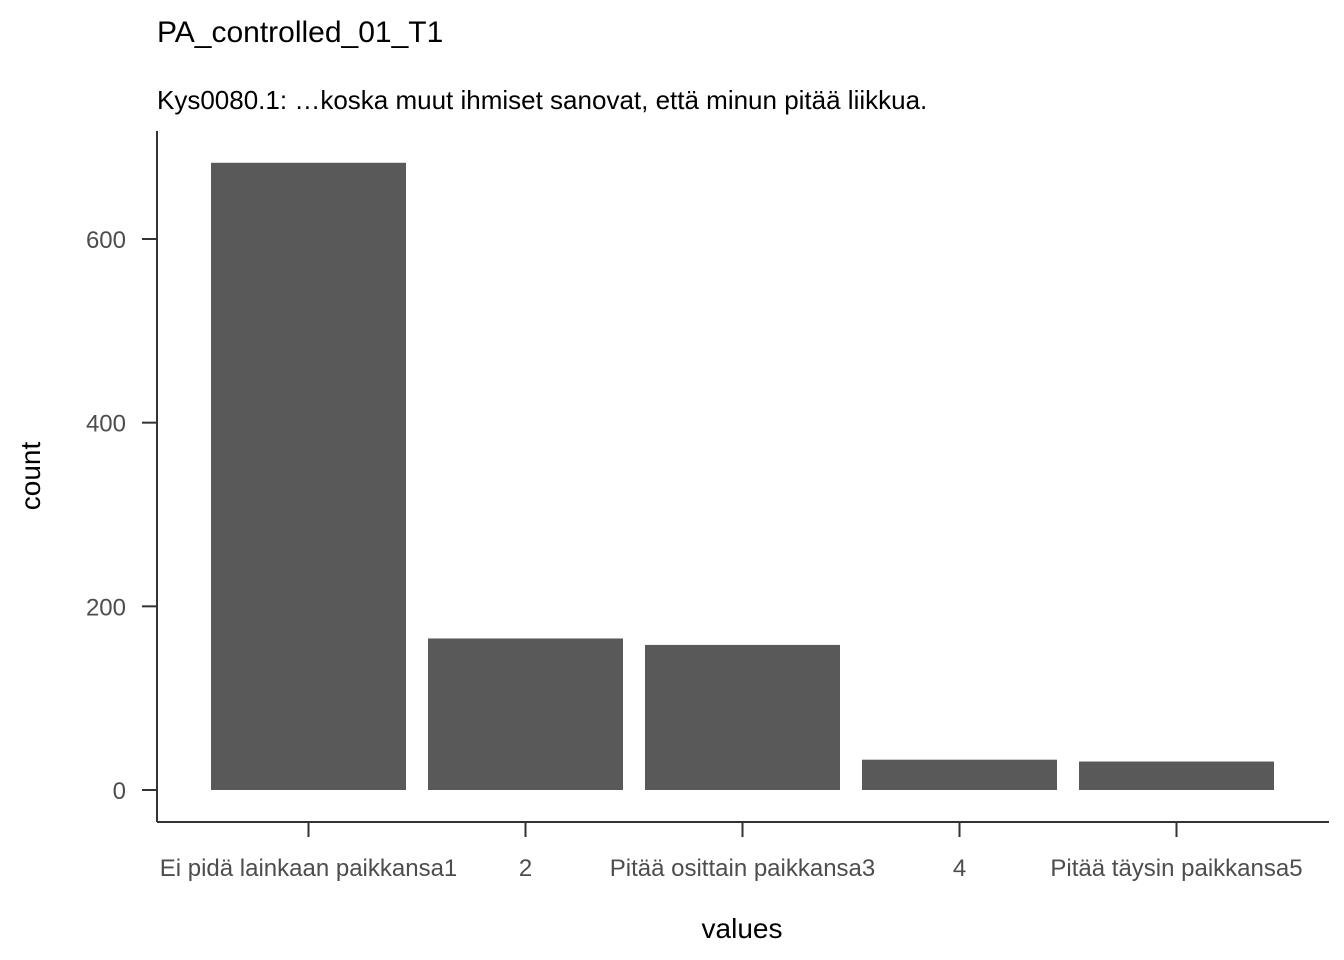  Describe the element at coordinates (119, 791) in the screenshot. I see `y-tick-label-0: 0` at that location.